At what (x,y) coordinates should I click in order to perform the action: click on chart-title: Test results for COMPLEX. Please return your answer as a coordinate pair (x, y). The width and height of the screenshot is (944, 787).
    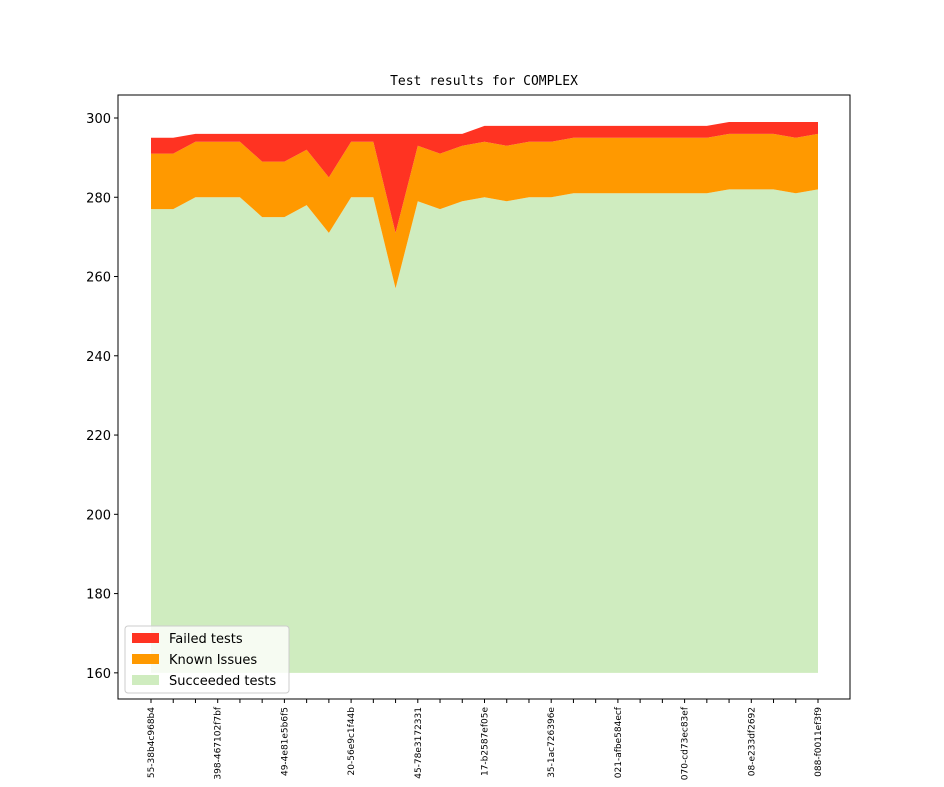
    Looking at the image, I should click on (484, 81).